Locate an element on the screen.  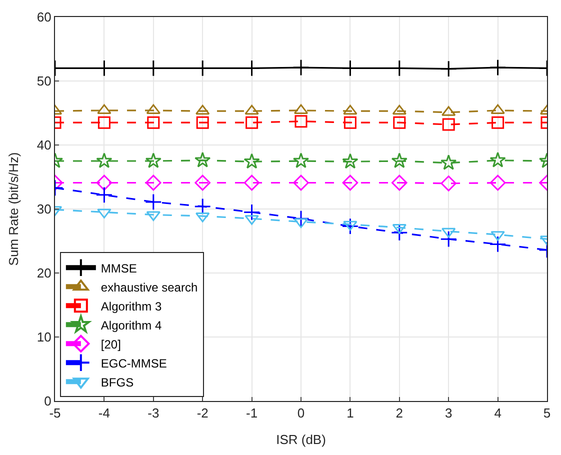
x-axis-title: ISR (dB) is located at coordinates (301, 440).